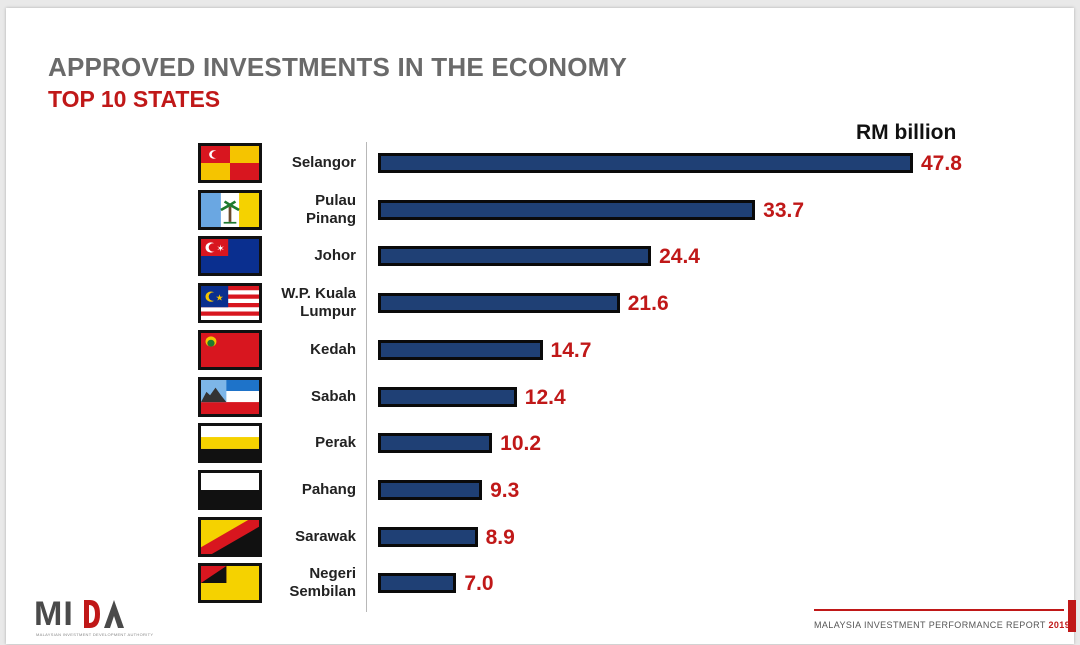  I want to click on category-label-line: Sarawak, so click(325, 536).